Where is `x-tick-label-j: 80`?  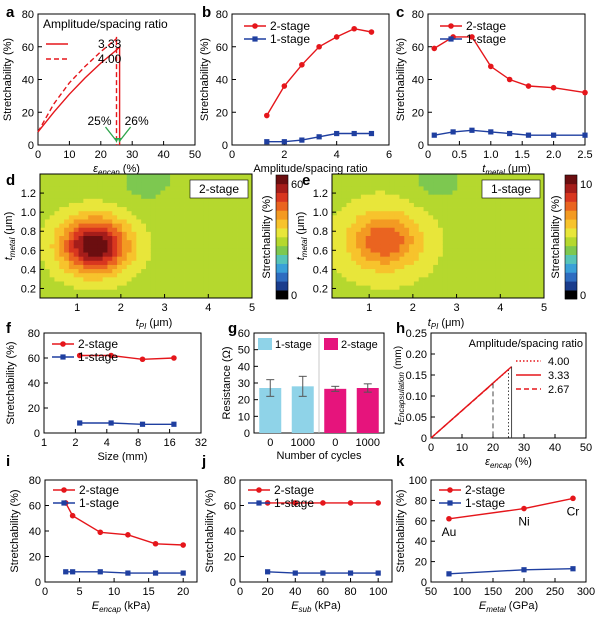
x-tick-label-j: 80 is located at coordinates (350, 592).